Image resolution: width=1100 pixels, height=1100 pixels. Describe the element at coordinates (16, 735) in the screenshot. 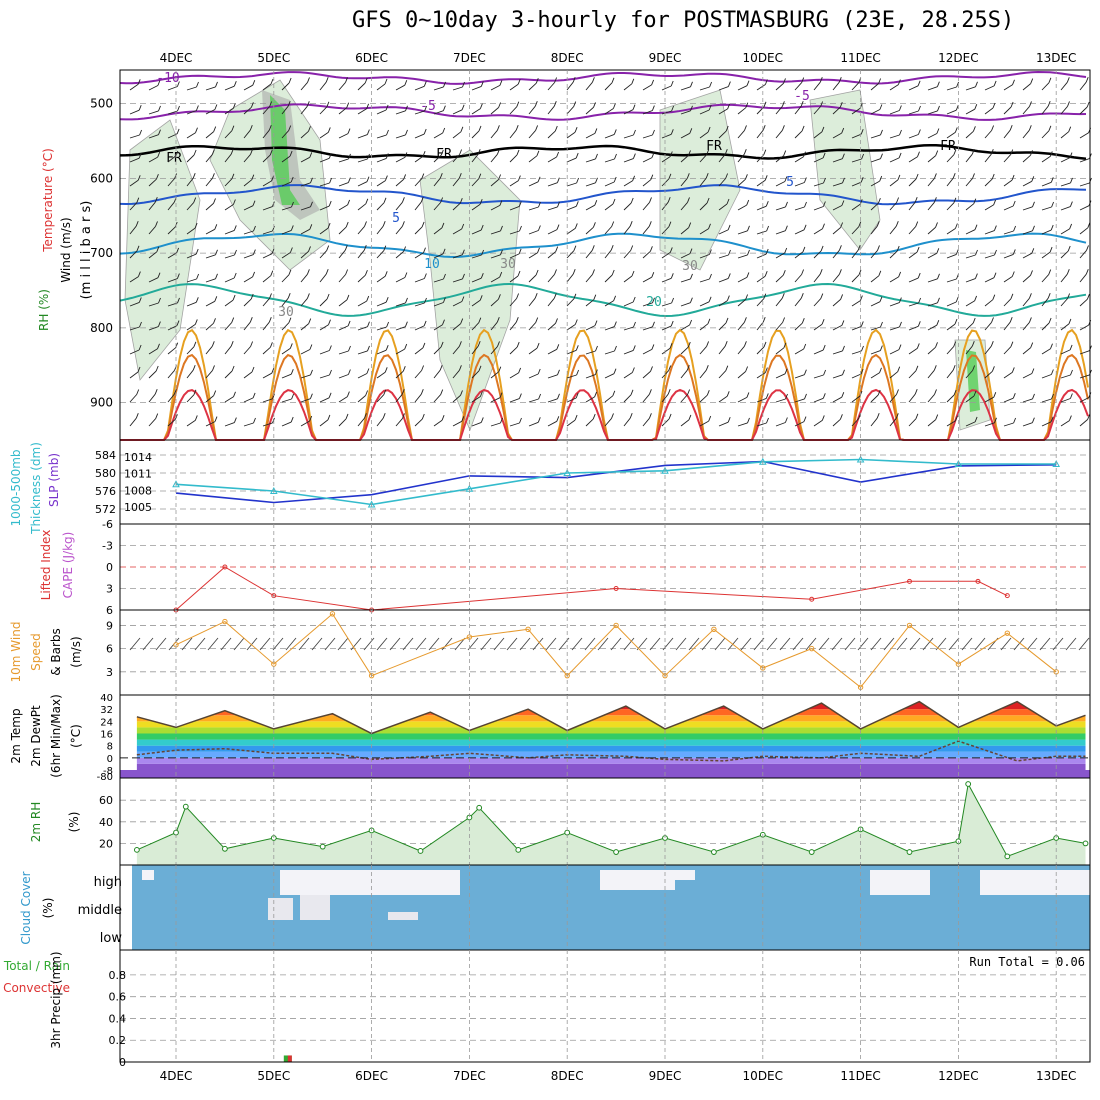

I see `temp2m-ylabel: 2m Temp` at that location.